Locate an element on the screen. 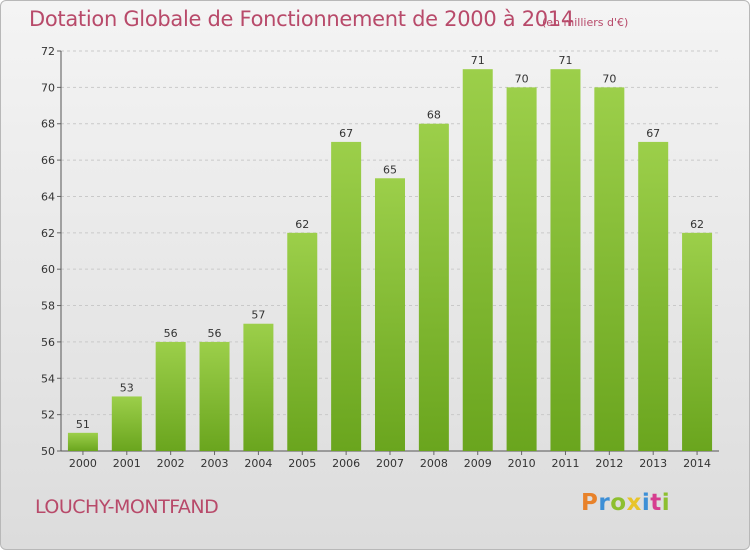 The height and width of the screenshot is (550, 750). data-label: 68 is located at coordinates (434, 115).